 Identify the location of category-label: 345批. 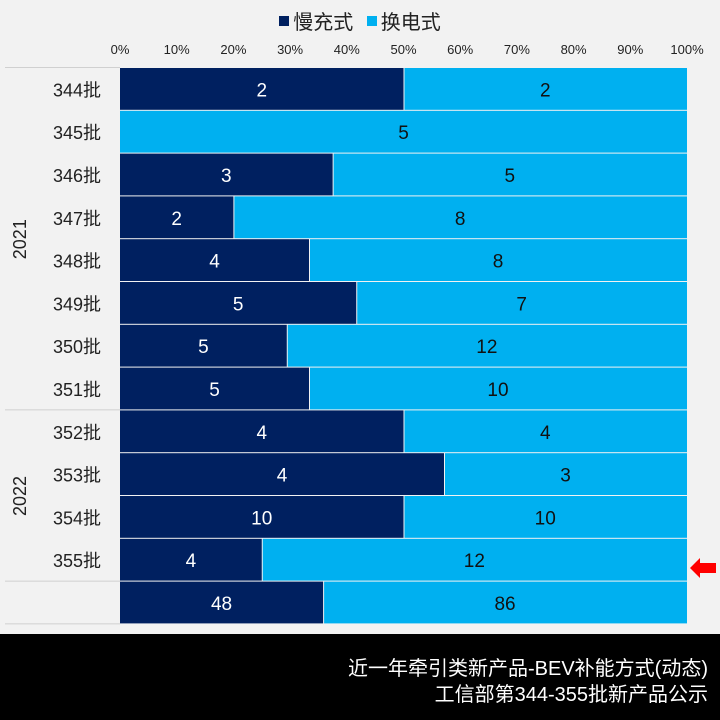
(77, 133).